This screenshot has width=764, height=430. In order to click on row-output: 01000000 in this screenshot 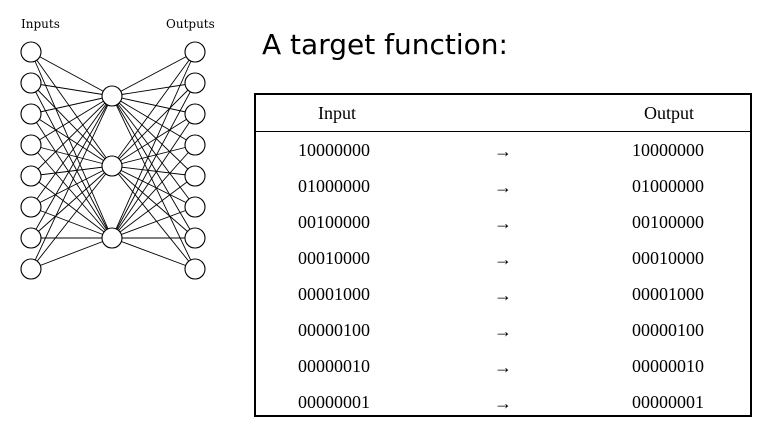, I will do `click(668, 186)`.